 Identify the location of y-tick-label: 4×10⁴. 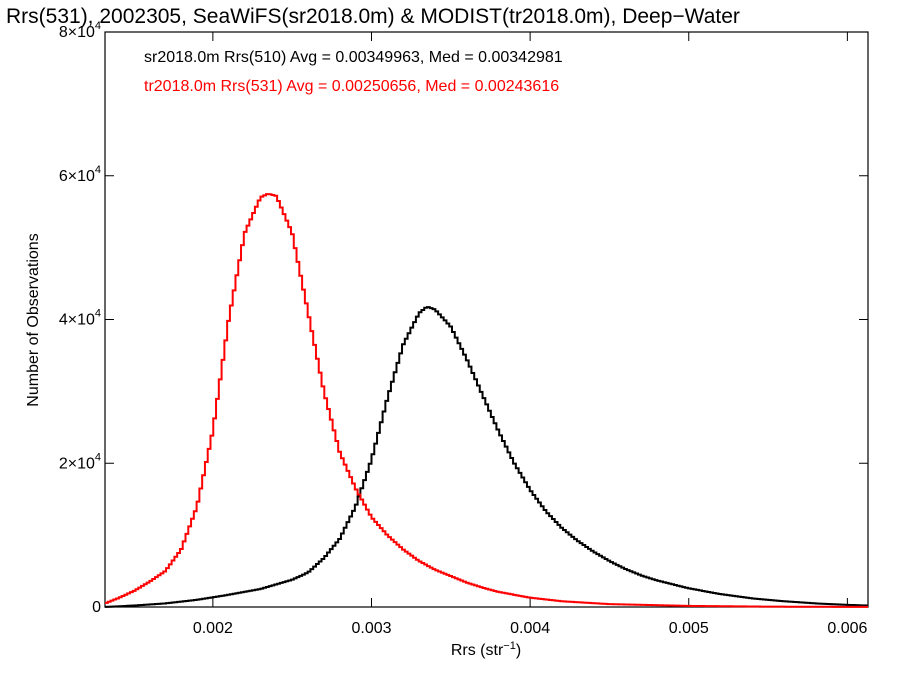
(80, 318).